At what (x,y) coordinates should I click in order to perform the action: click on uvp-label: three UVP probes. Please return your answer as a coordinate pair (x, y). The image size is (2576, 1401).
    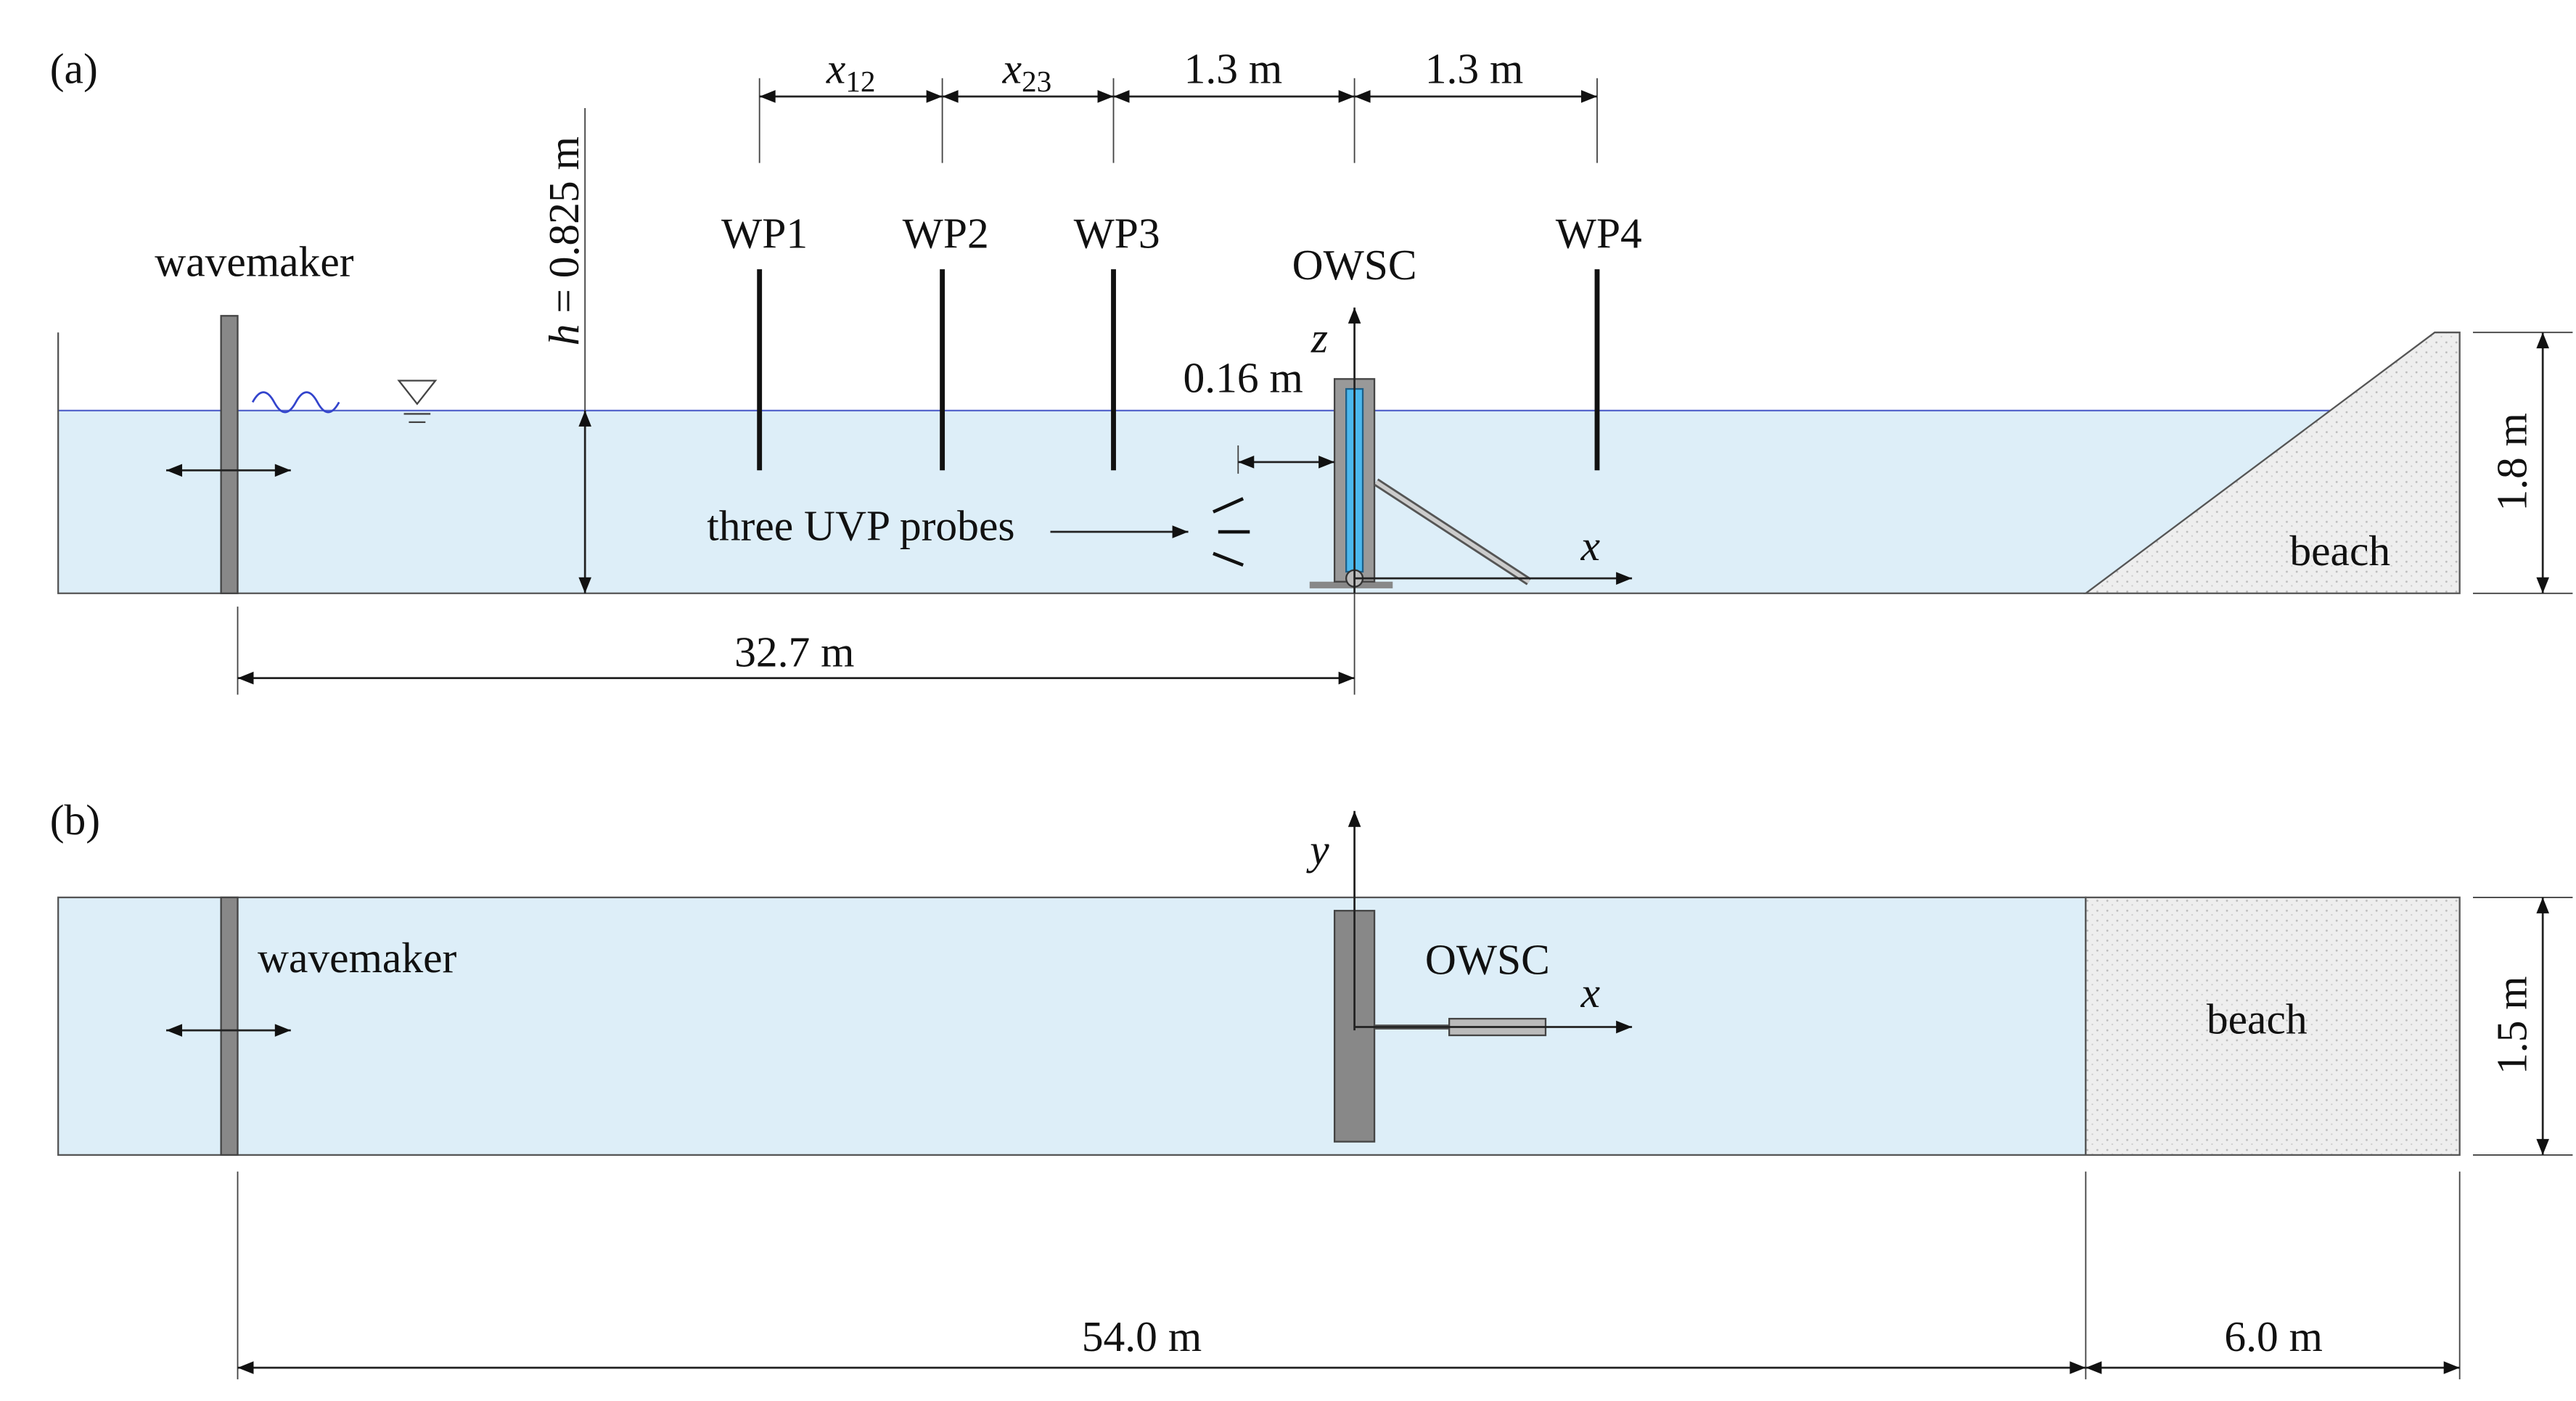
    Looking at the image, I should click on (860, 525).